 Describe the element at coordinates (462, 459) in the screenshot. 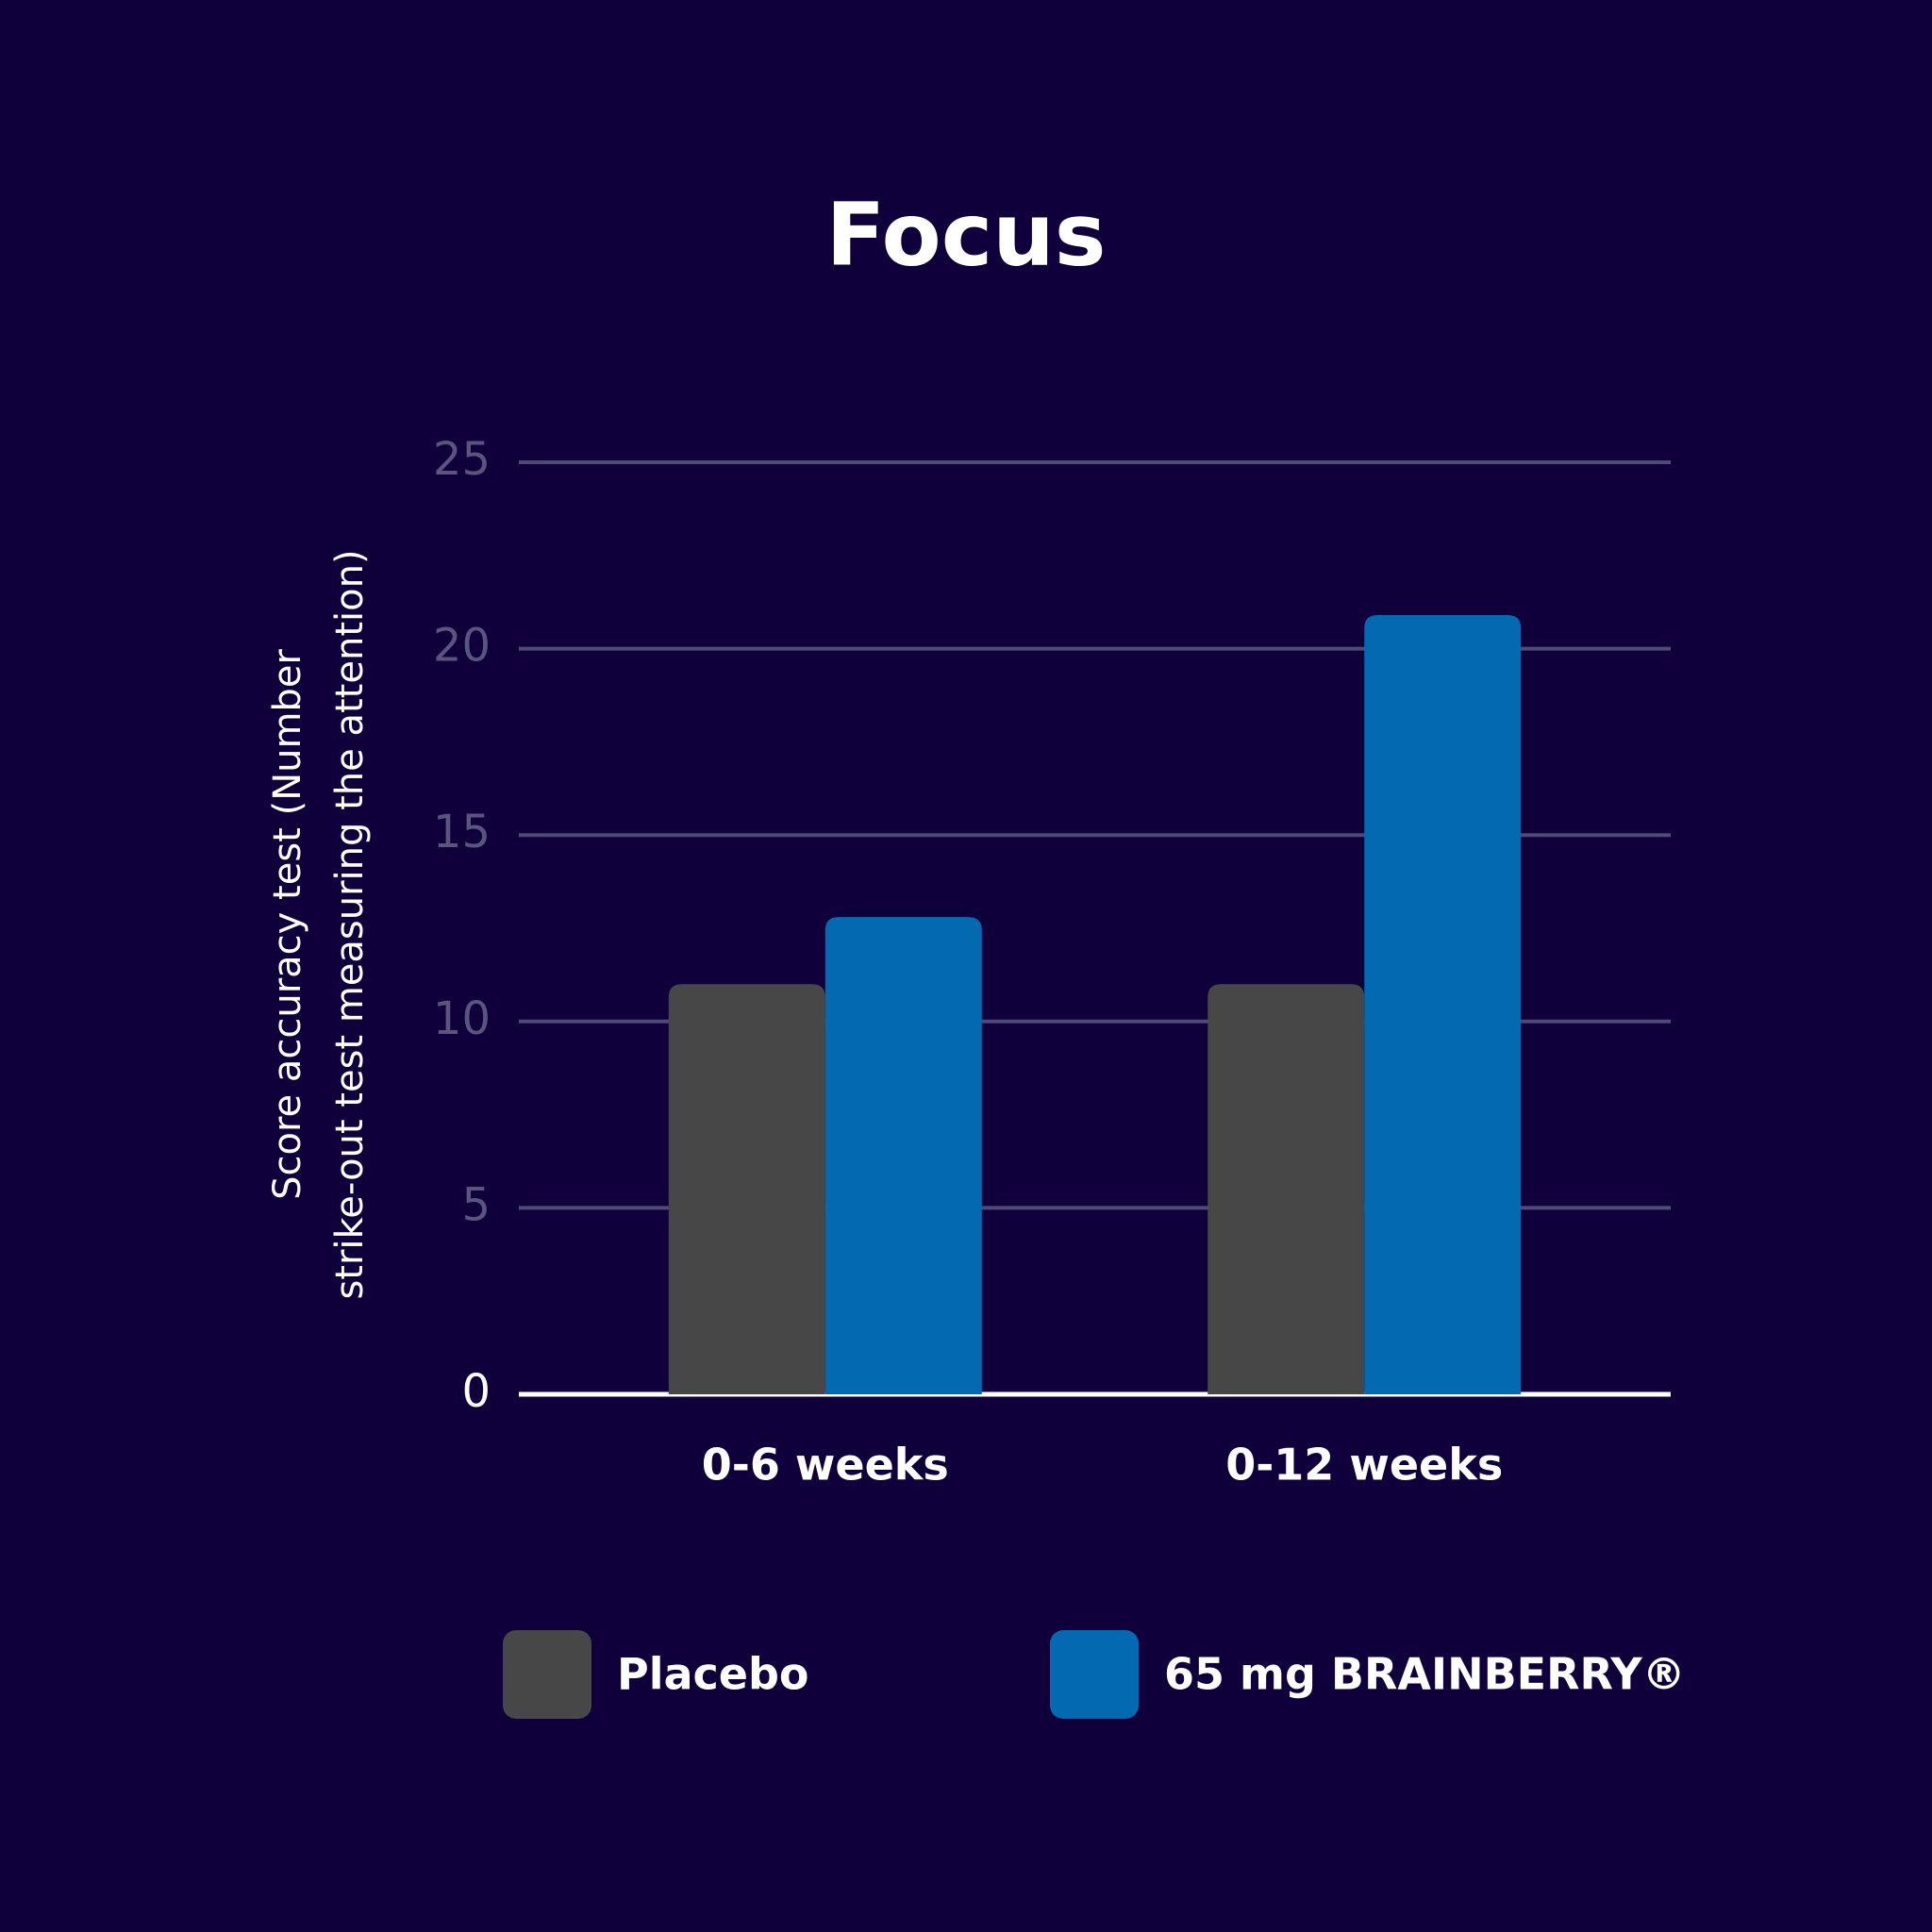

I see `y-tick-label: 25` at that location.